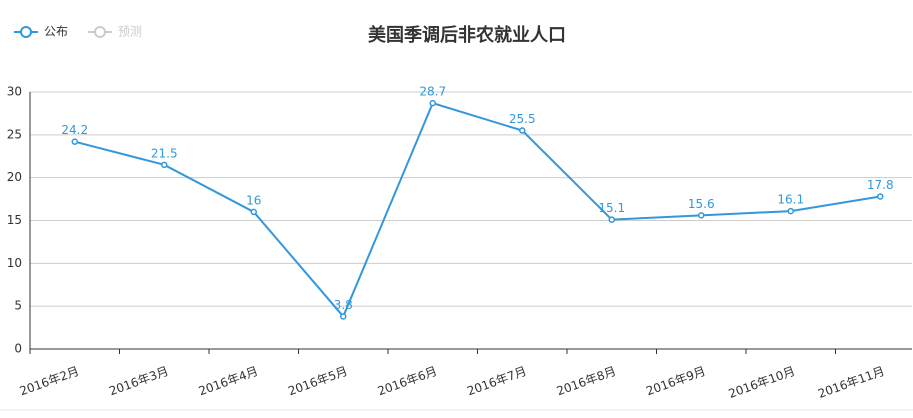 This screenshot has width=913, height=418. Describe the element at coordinates (467, 35) in the screenshot. I see `chart-title: 美国季调后非农就业人口` at that location.